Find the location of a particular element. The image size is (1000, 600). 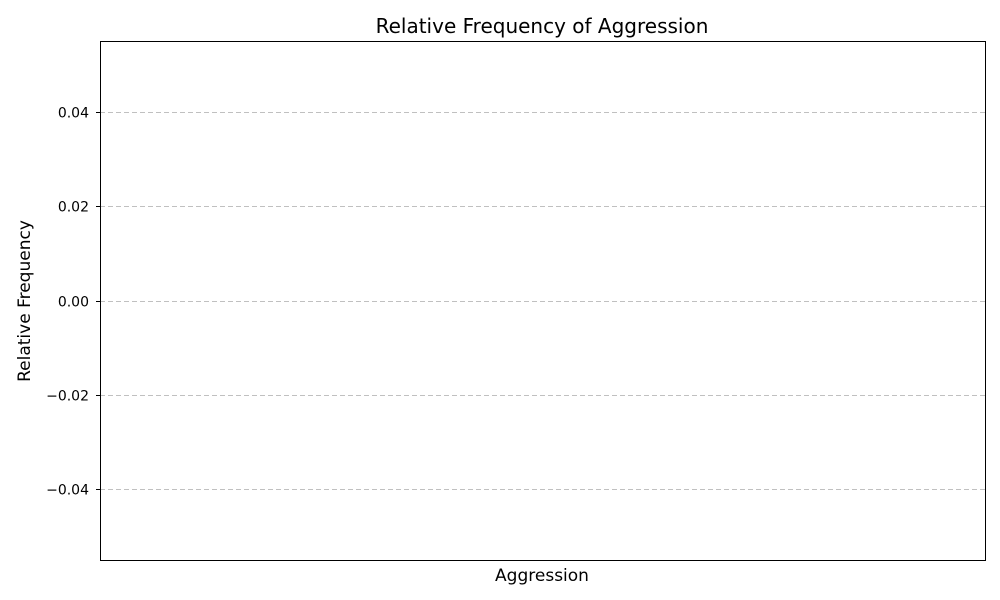

x-axis-label: Aggression is located at coordinates (542, 576).